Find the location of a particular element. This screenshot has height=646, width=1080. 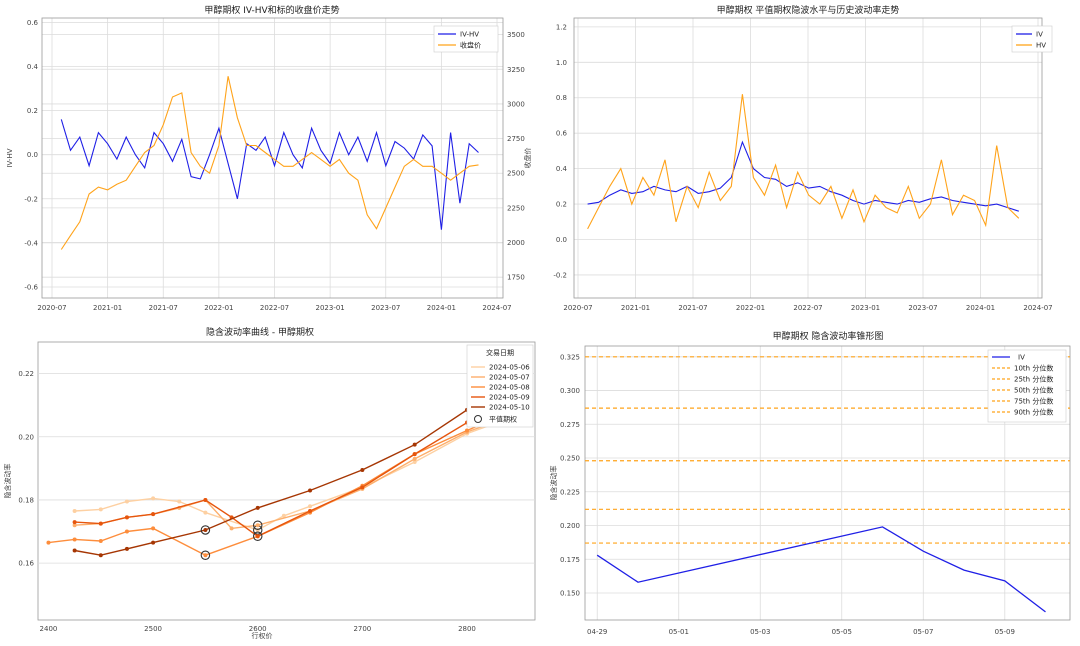

legend-label: 2024-05-09 is located at coordinates (509, 398).